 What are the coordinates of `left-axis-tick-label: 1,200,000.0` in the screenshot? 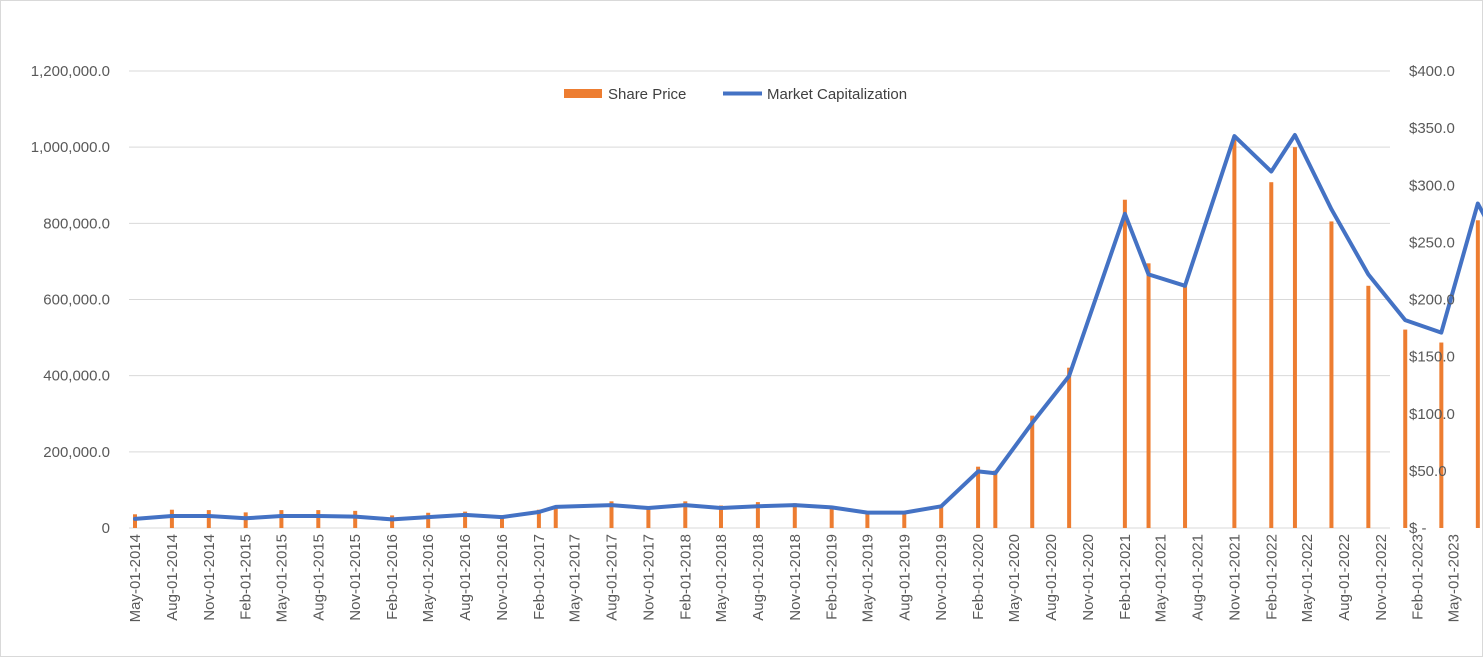 It's located at (70, 71).